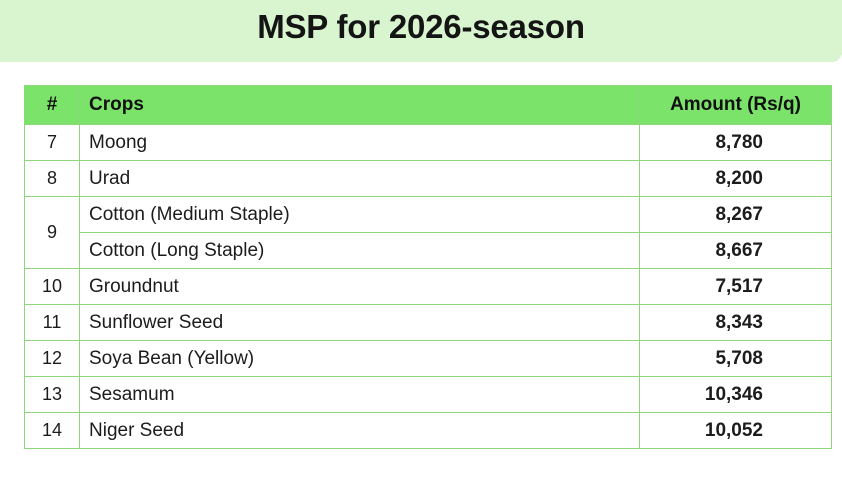  Describe the element at coordinates (359, 394) in the screenshot. I see `crop-name: Sesamum` at that location.